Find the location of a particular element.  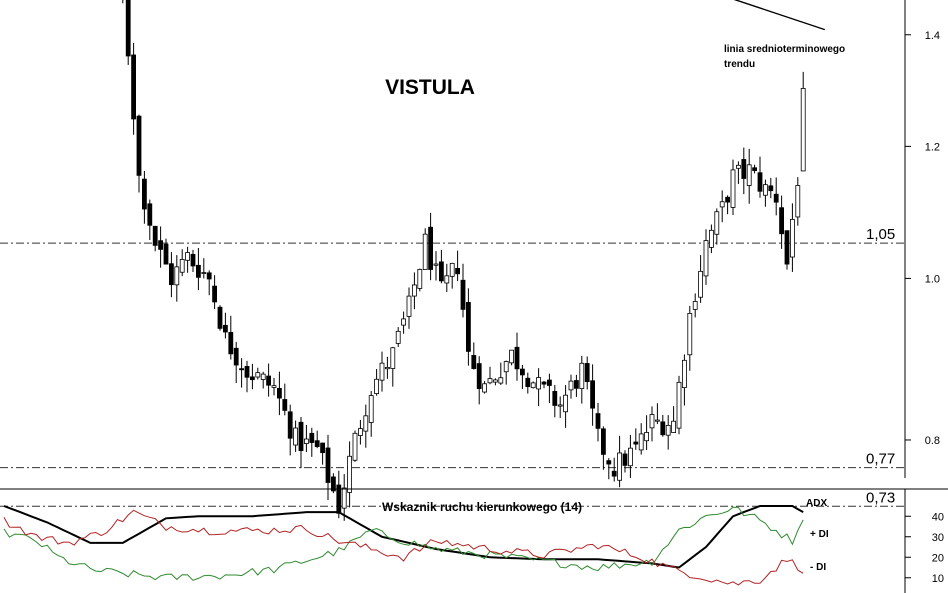

price-ticks: 0.81.01.21.41.6 is located at coordinates (922, 238).